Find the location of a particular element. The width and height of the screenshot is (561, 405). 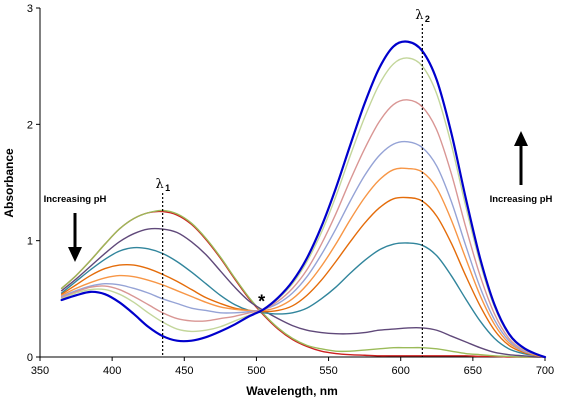

x-tick-label: 550 is located at coordinates (328, 371).